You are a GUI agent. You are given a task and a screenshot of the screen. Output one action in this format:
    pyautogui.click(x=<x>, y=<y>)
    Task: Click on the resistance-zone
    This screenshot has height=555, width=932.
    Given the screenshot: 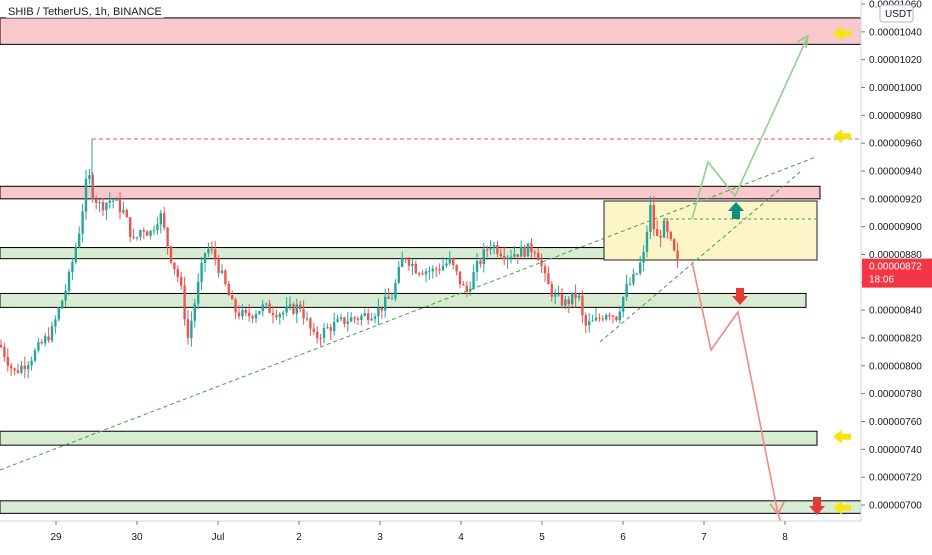 What is the action you would take?
    pyautogui.click(x=410, y=192)
    